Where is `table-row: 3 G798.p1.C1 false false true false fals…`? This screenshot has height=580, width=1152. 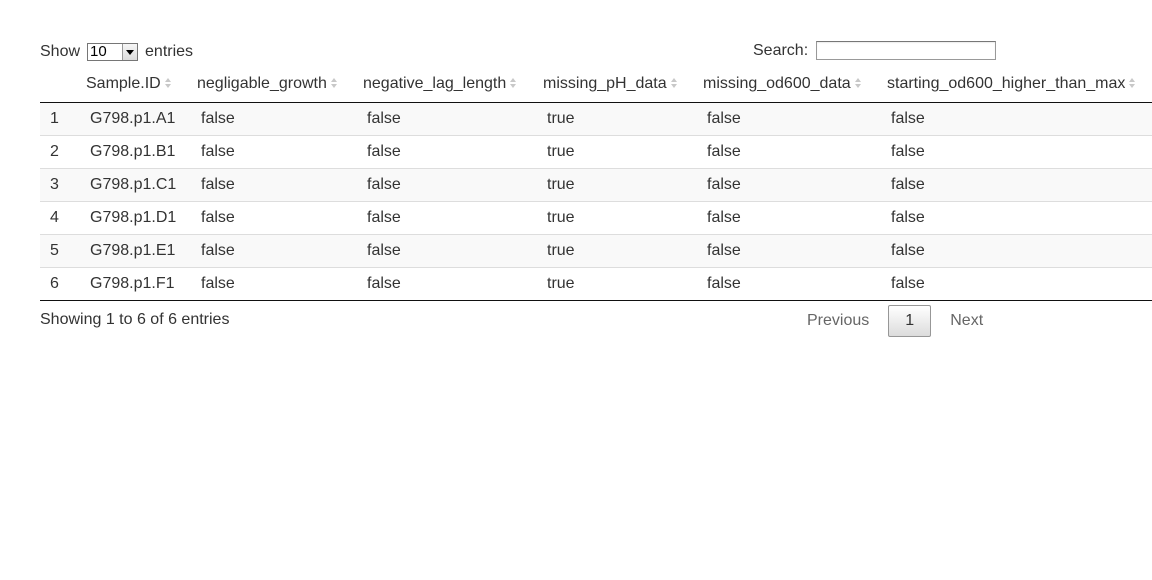 table-row: 3 G798.p1.C1 false false true false fals… is located at coordinates (596, 185).